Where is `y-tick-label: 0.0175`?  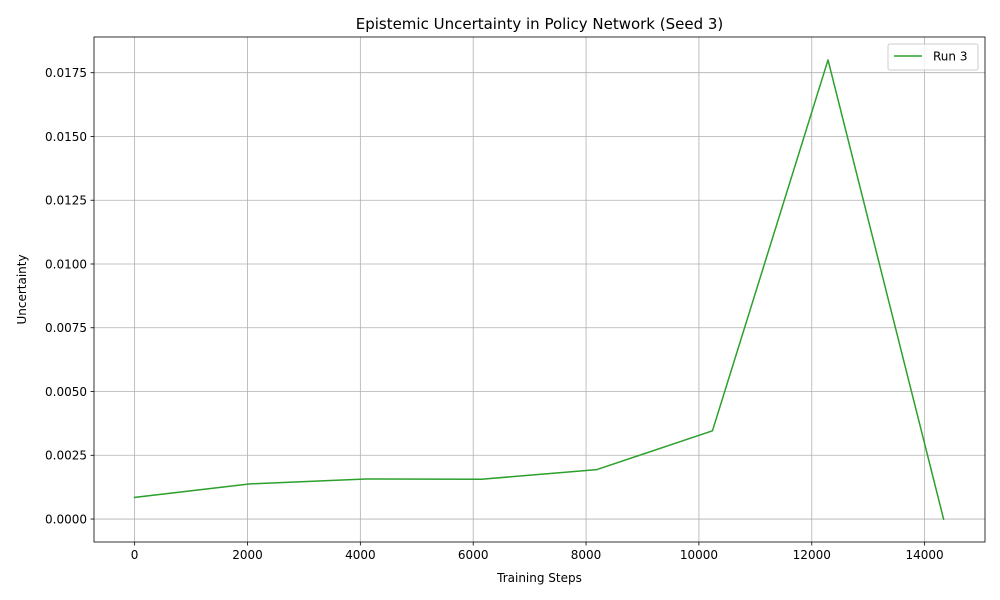 y-tick-label: 0.0175 is located at coordinates (66, 73).